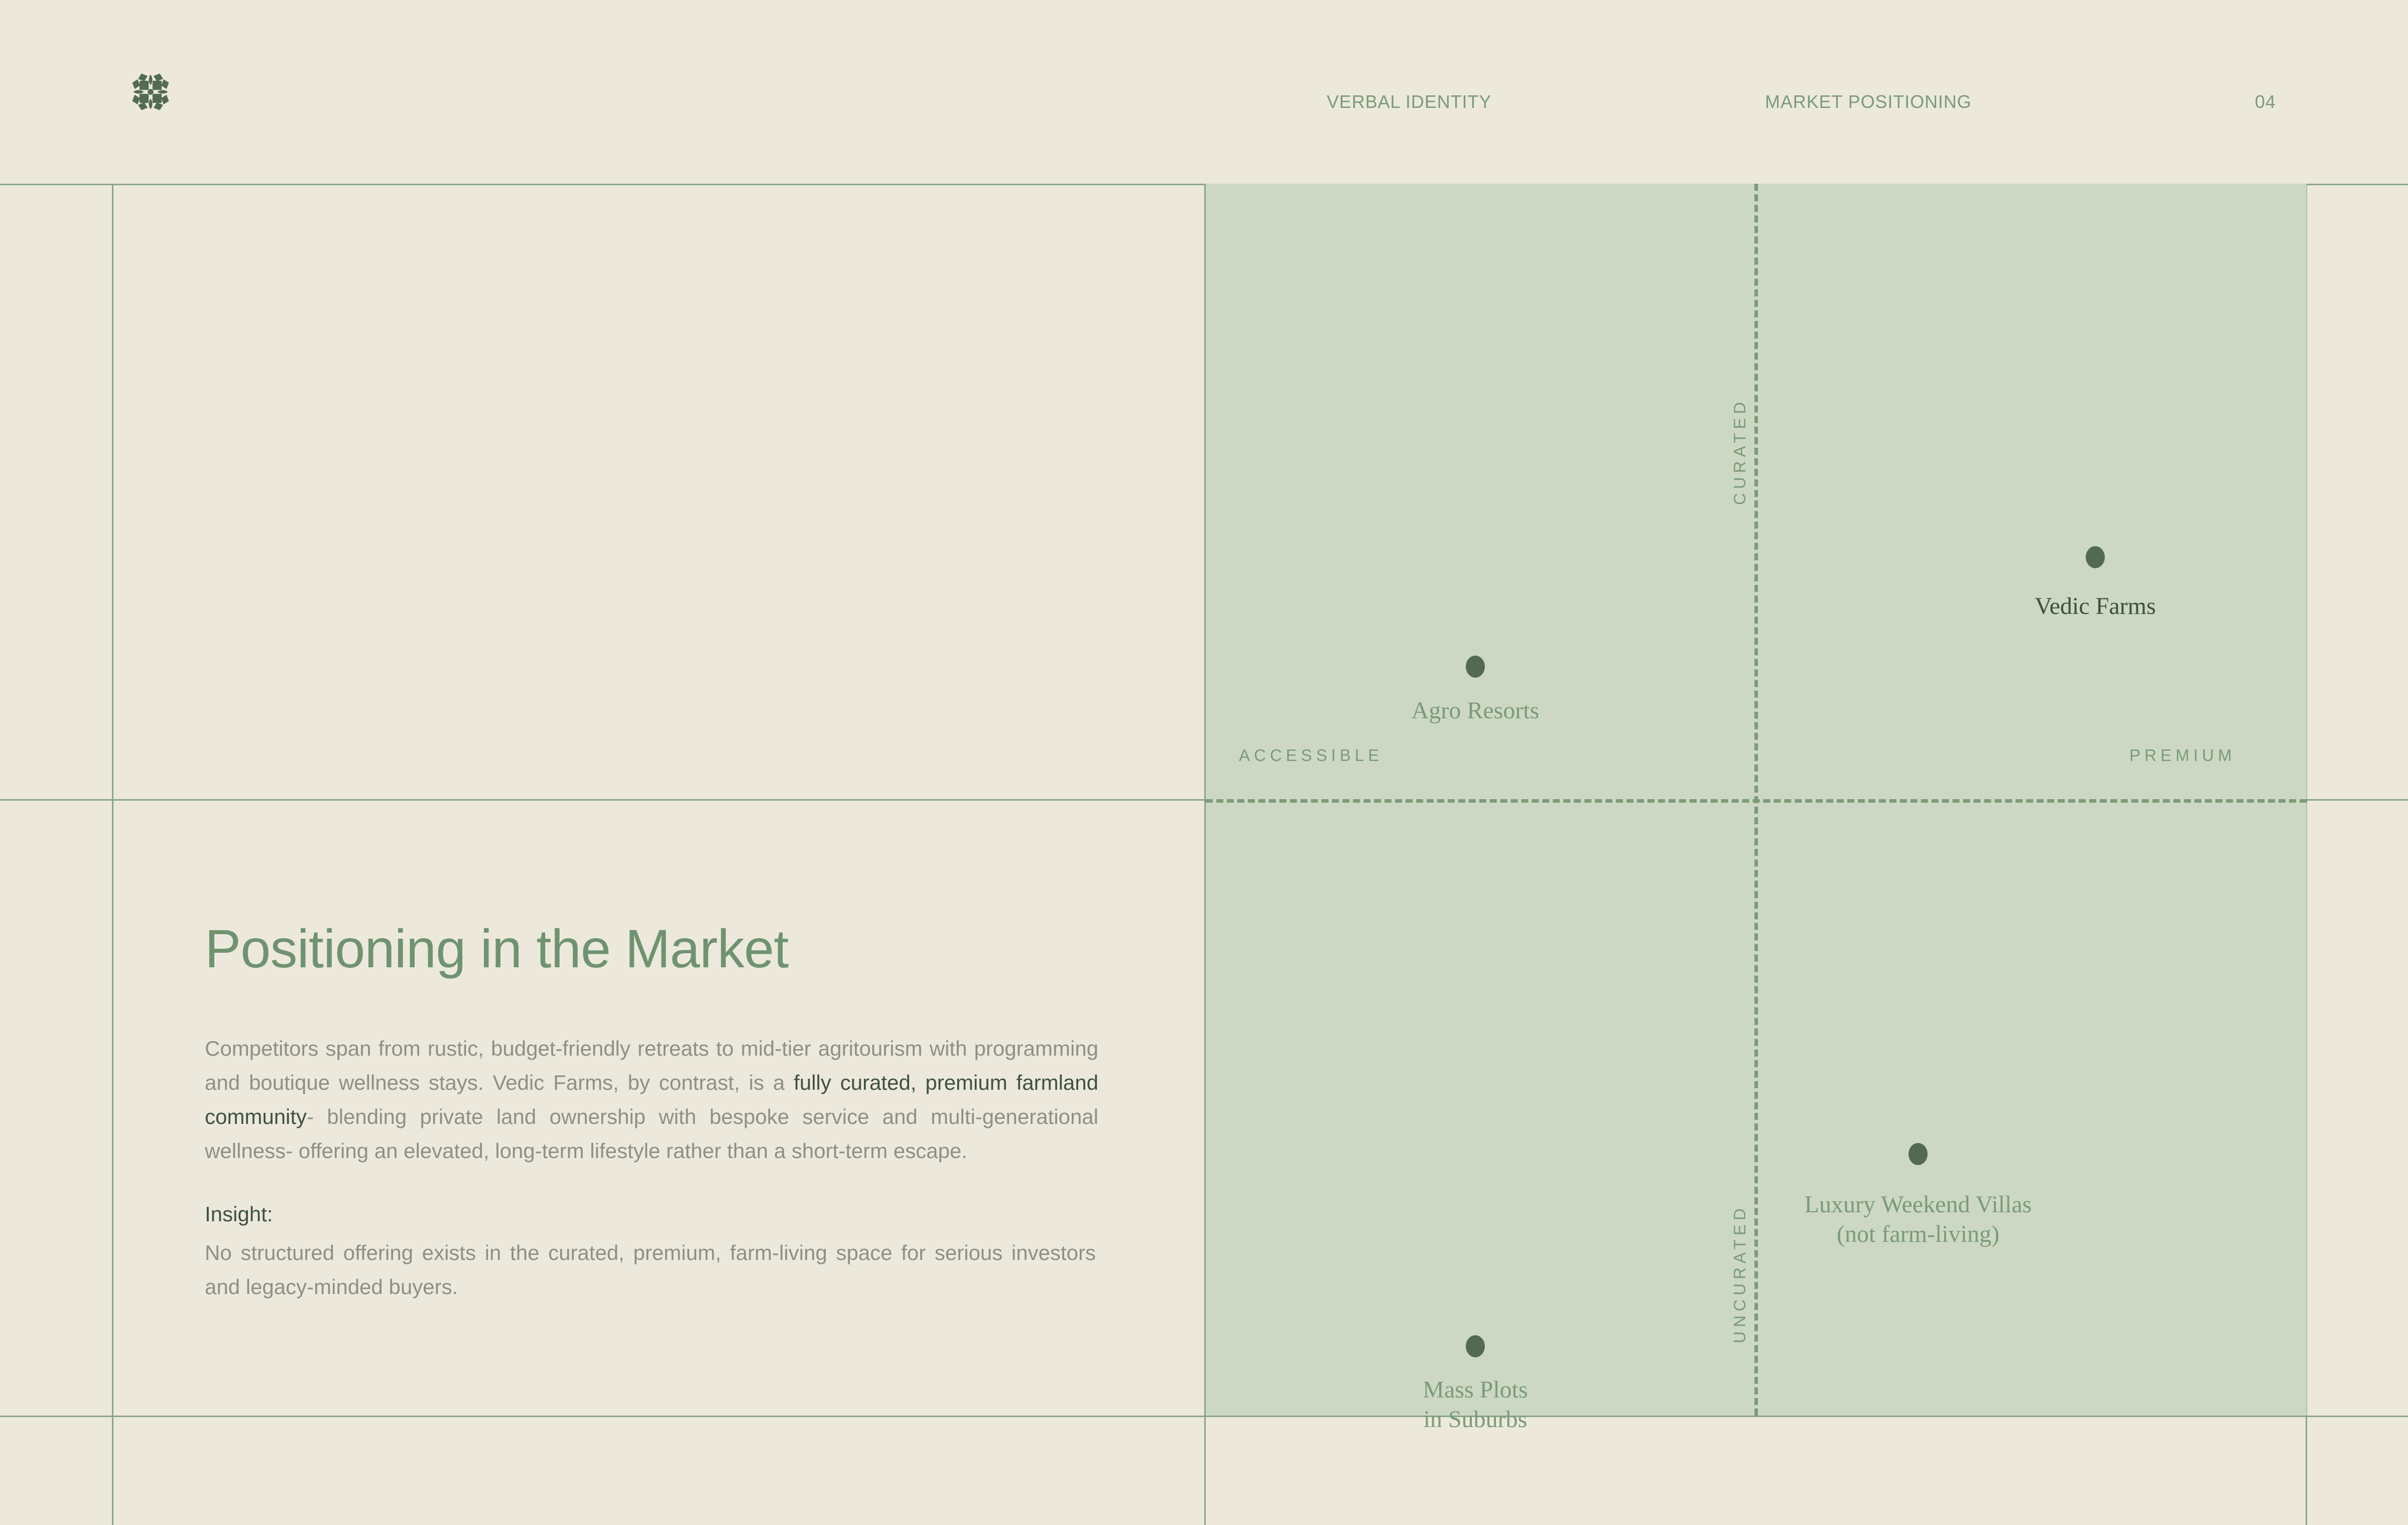  I want to click on axis-label-curated: CURATED, so click(1739, 451).